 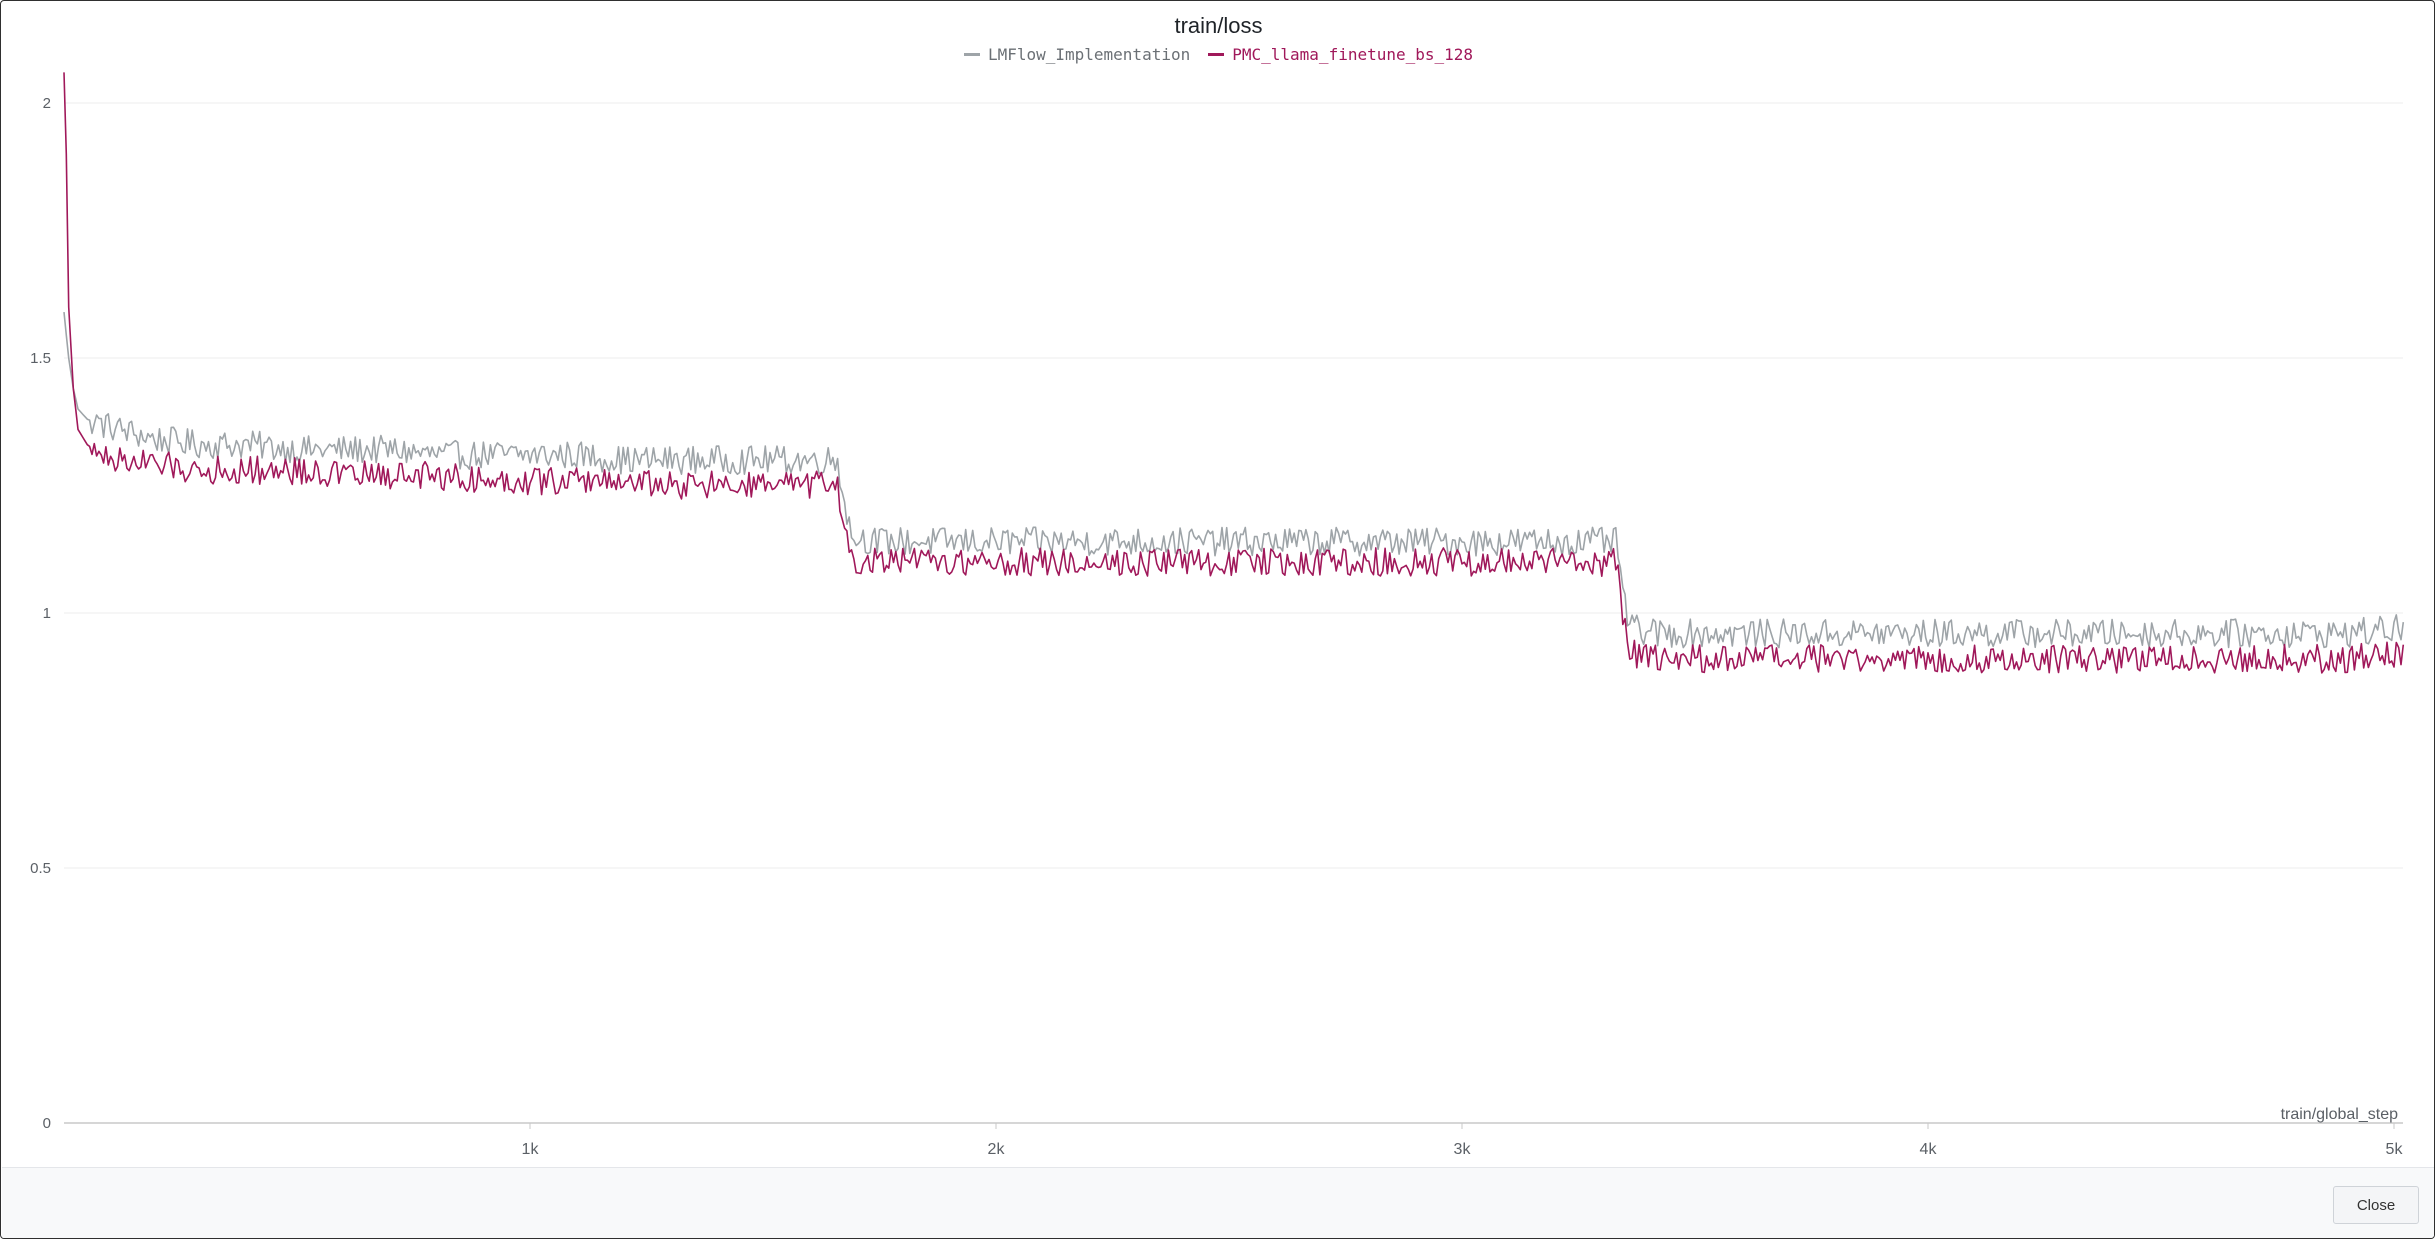 What do you see at coordinates (2376, 1205) in the screenshot?
I see `close-button: Close` at bounding box center [2376, 1205].